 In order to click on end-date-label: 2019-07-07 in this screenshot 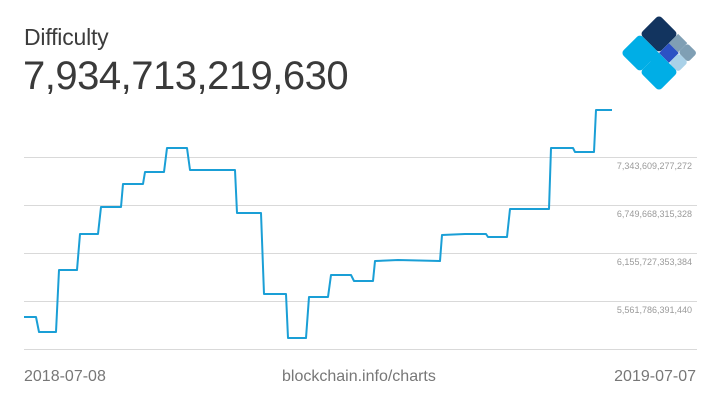, I will do `click(655, 376)`.